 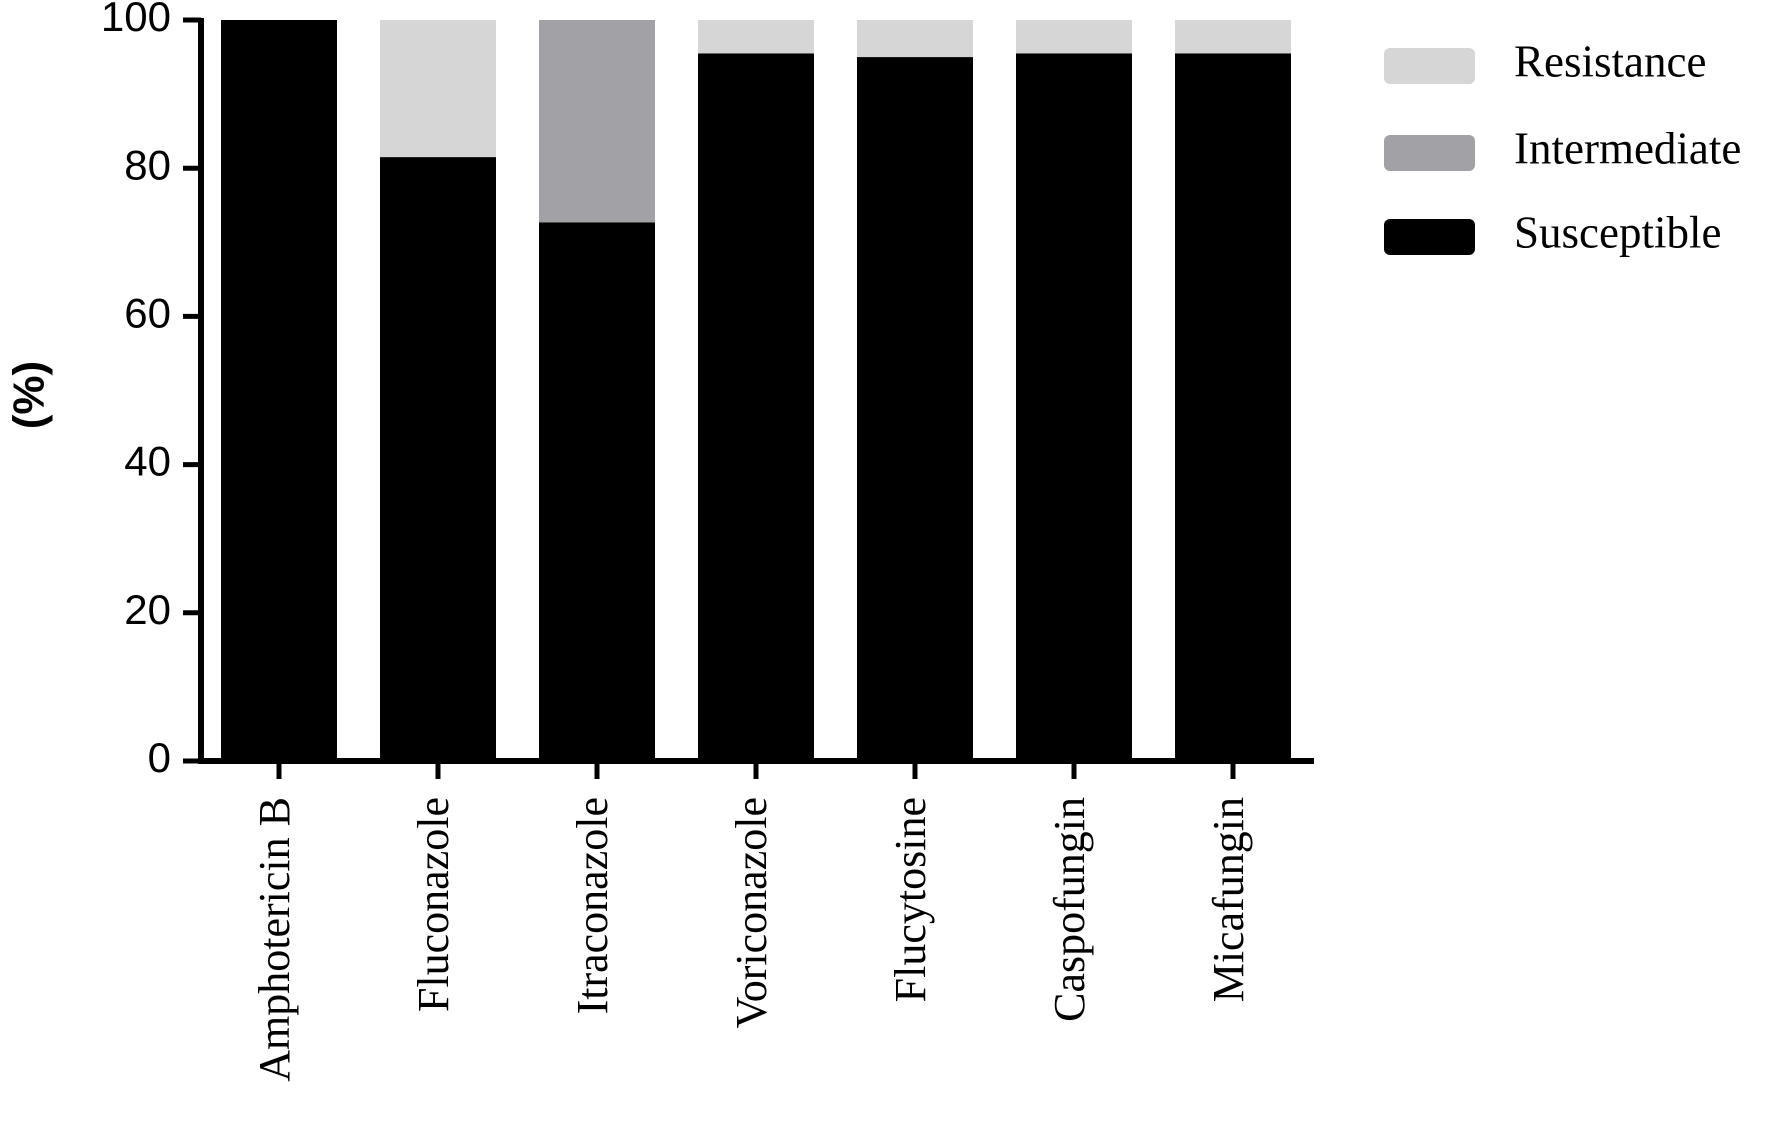 What do you see at coordinates (1627, 148) in the screenshot?
I see `legend-label: Intermediate` at bounding box center [1627, 148].